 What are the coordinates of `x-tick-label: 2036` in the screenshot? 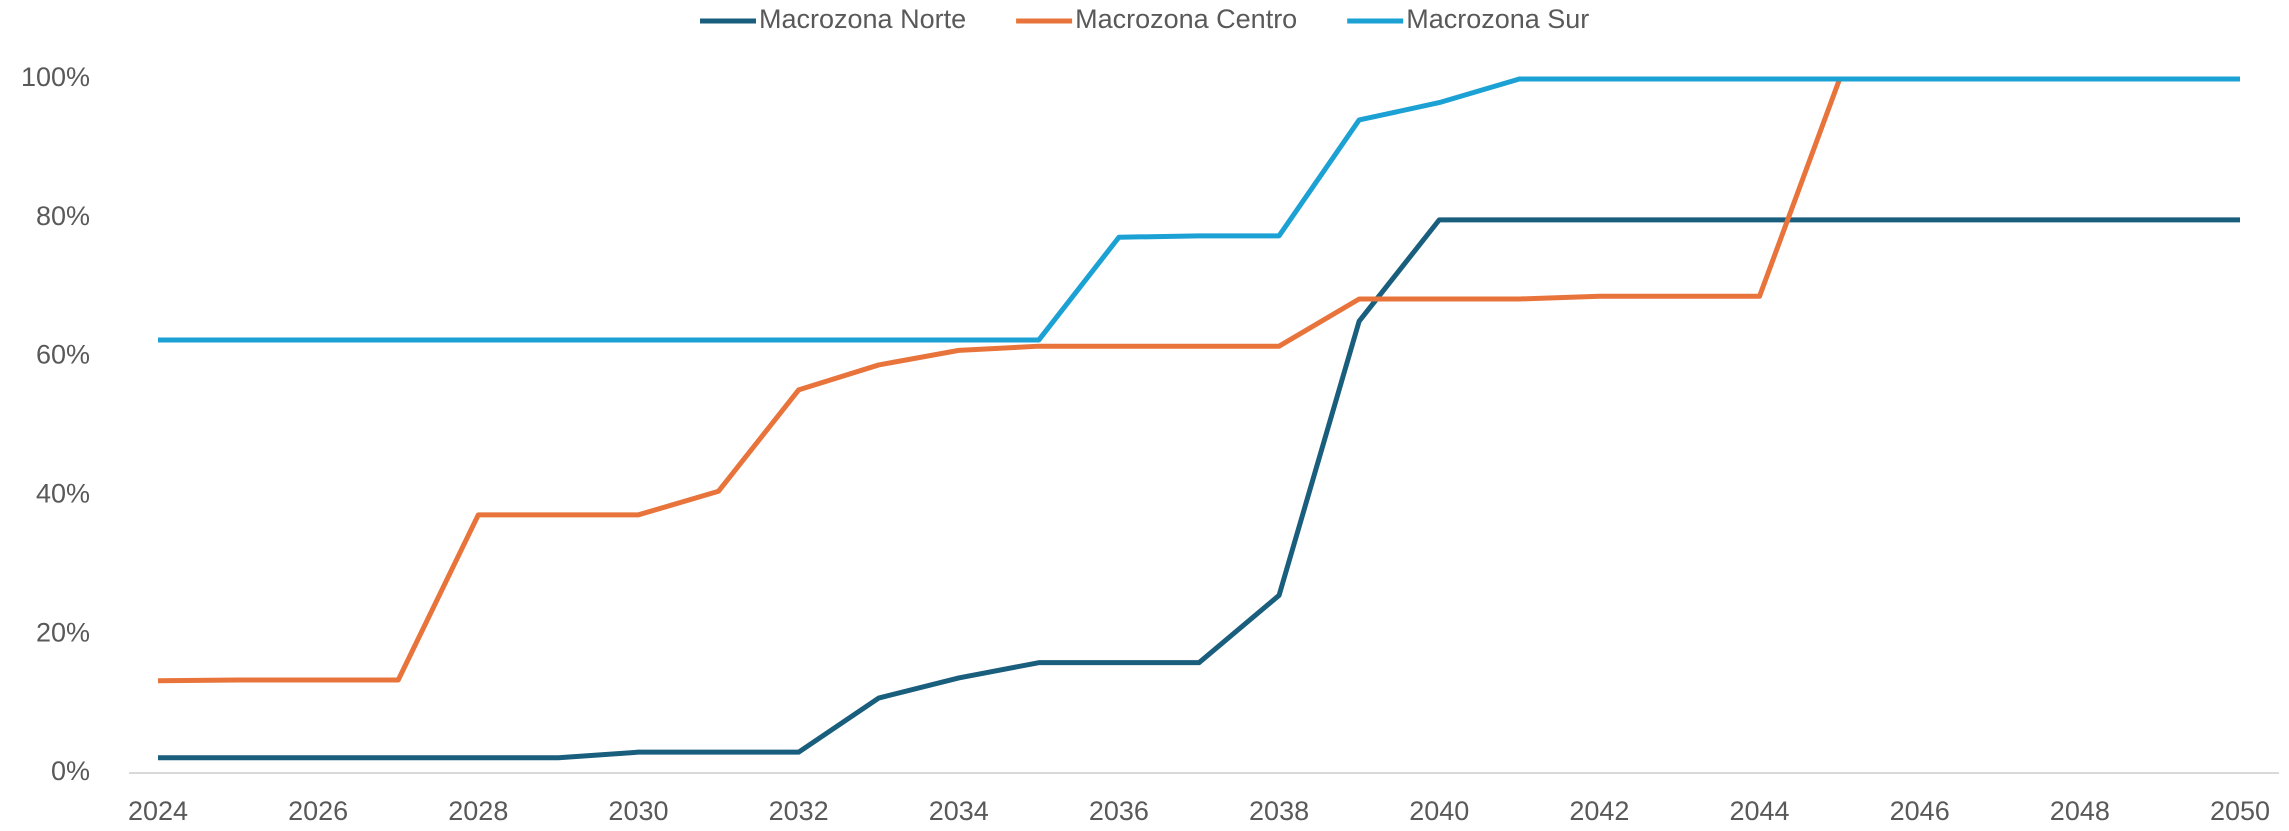 It's located at (1119, 811).